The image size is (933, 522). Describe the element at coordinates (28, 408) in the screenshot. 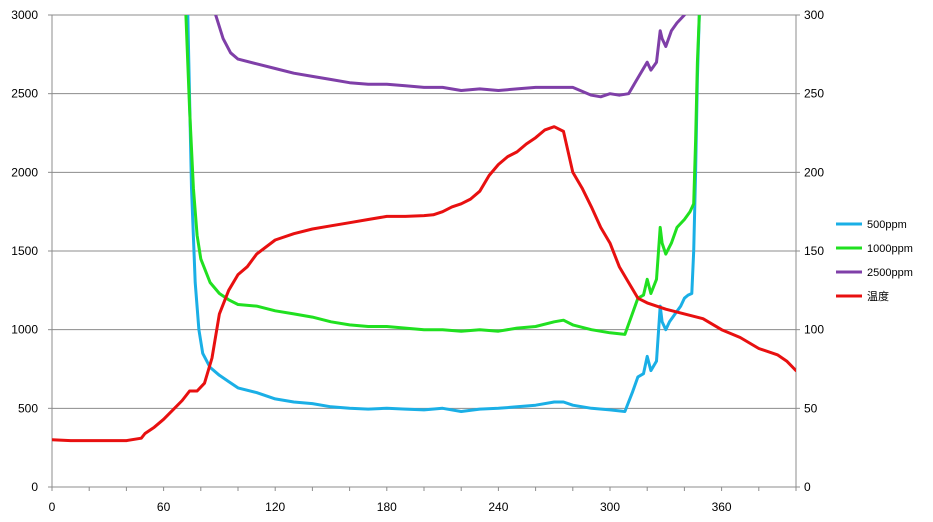

I see `left-axis-tick-label: 500` at that location.